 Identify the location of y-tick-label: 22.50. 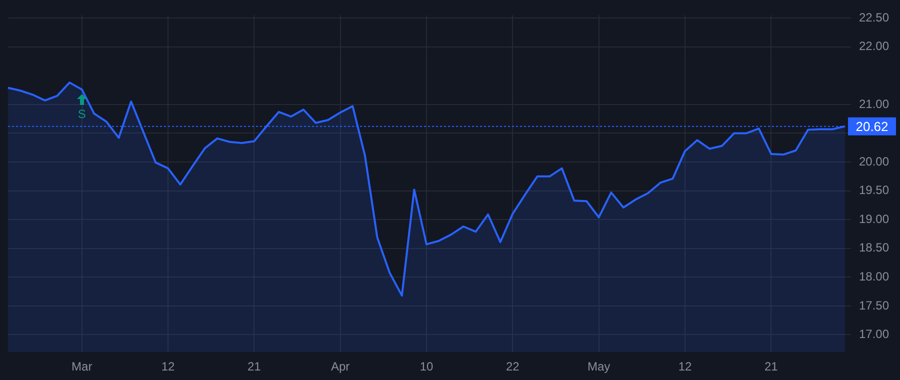
(874, 17).